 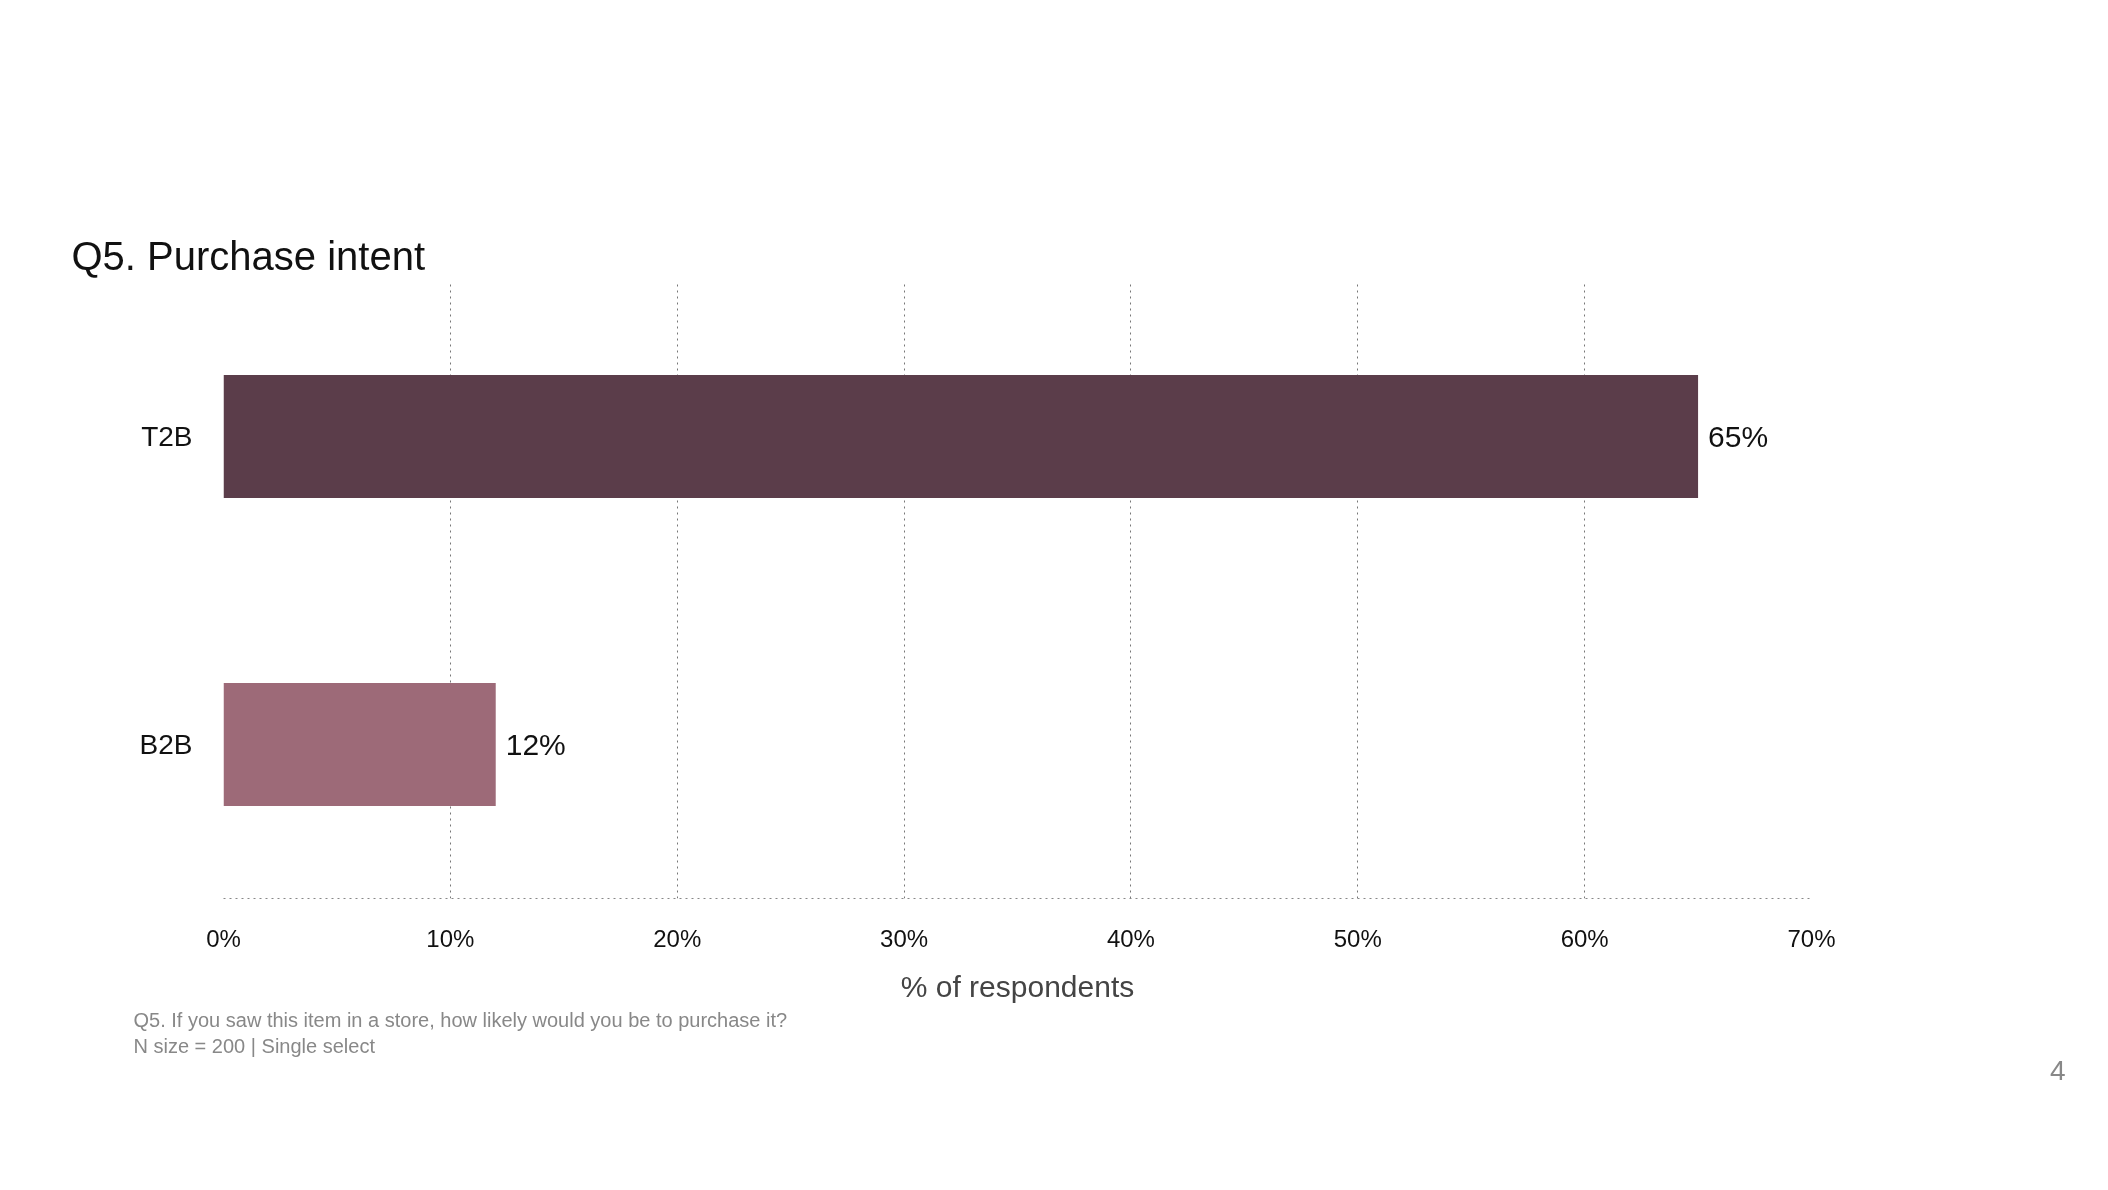 I want to click on x-tick-label: 70%, so click(x=1811, y=938).